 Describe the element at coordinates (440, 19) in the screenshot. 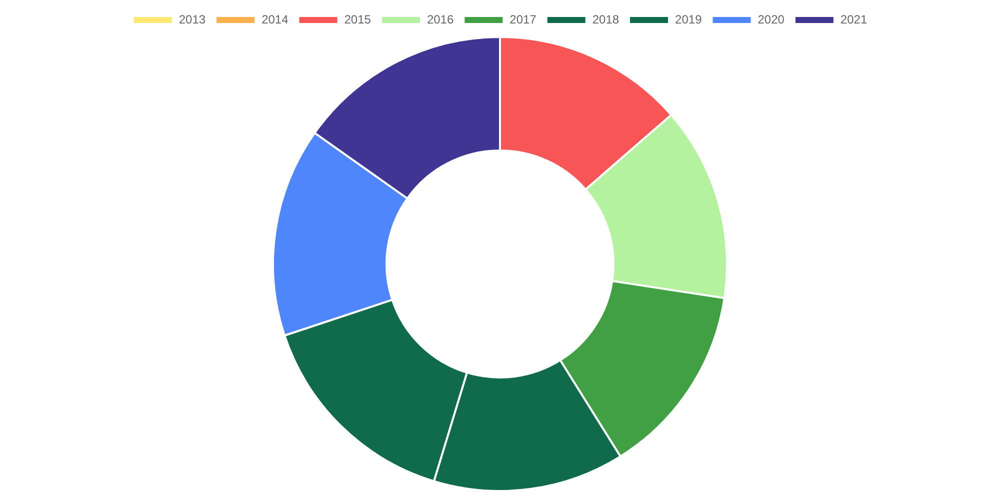

I see `legend-label: 2016` at that location.